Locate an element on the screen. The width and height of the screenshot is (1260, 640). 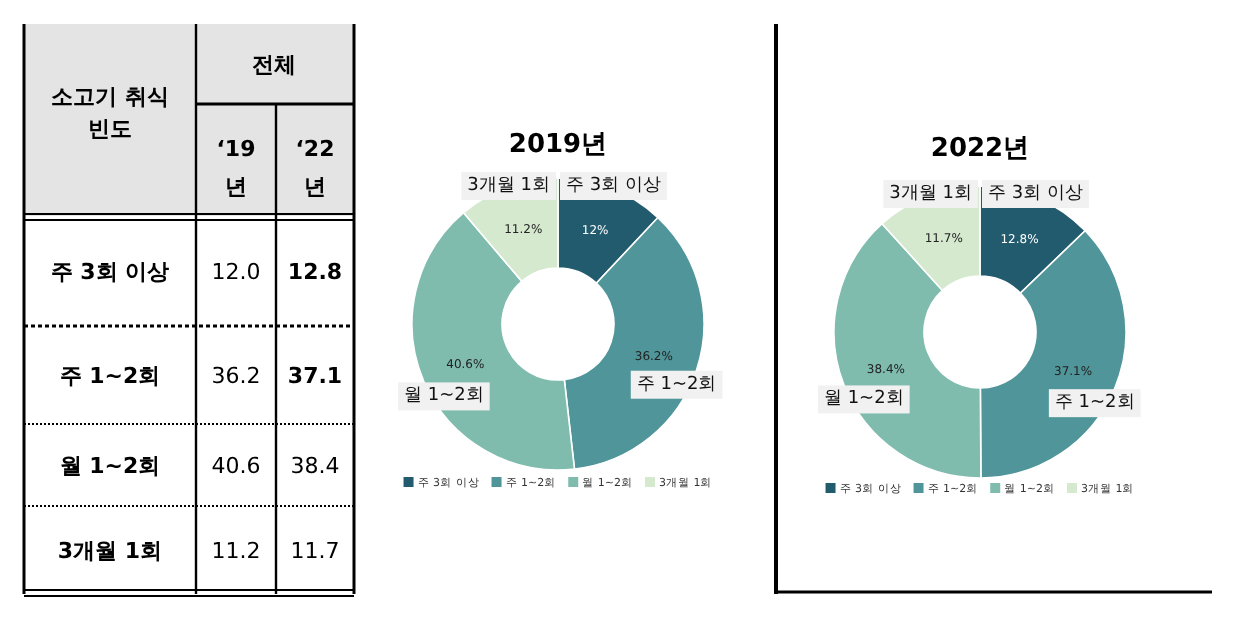
chart-title: 2019년 is located at coordinates (558, 145).